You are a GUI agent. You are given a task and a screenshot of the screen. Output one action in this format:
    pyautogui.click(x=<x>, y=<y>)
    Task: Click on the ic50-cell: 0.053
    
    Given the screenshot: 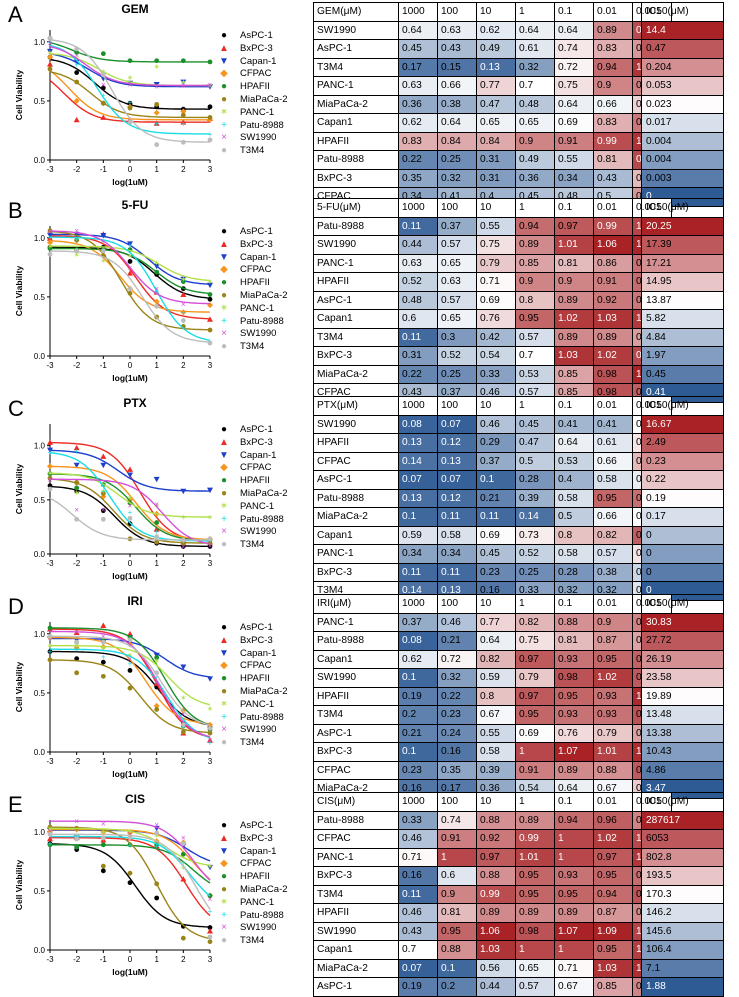 What is the action you would take?
    pyautogui.click(x=682, y=86)
    